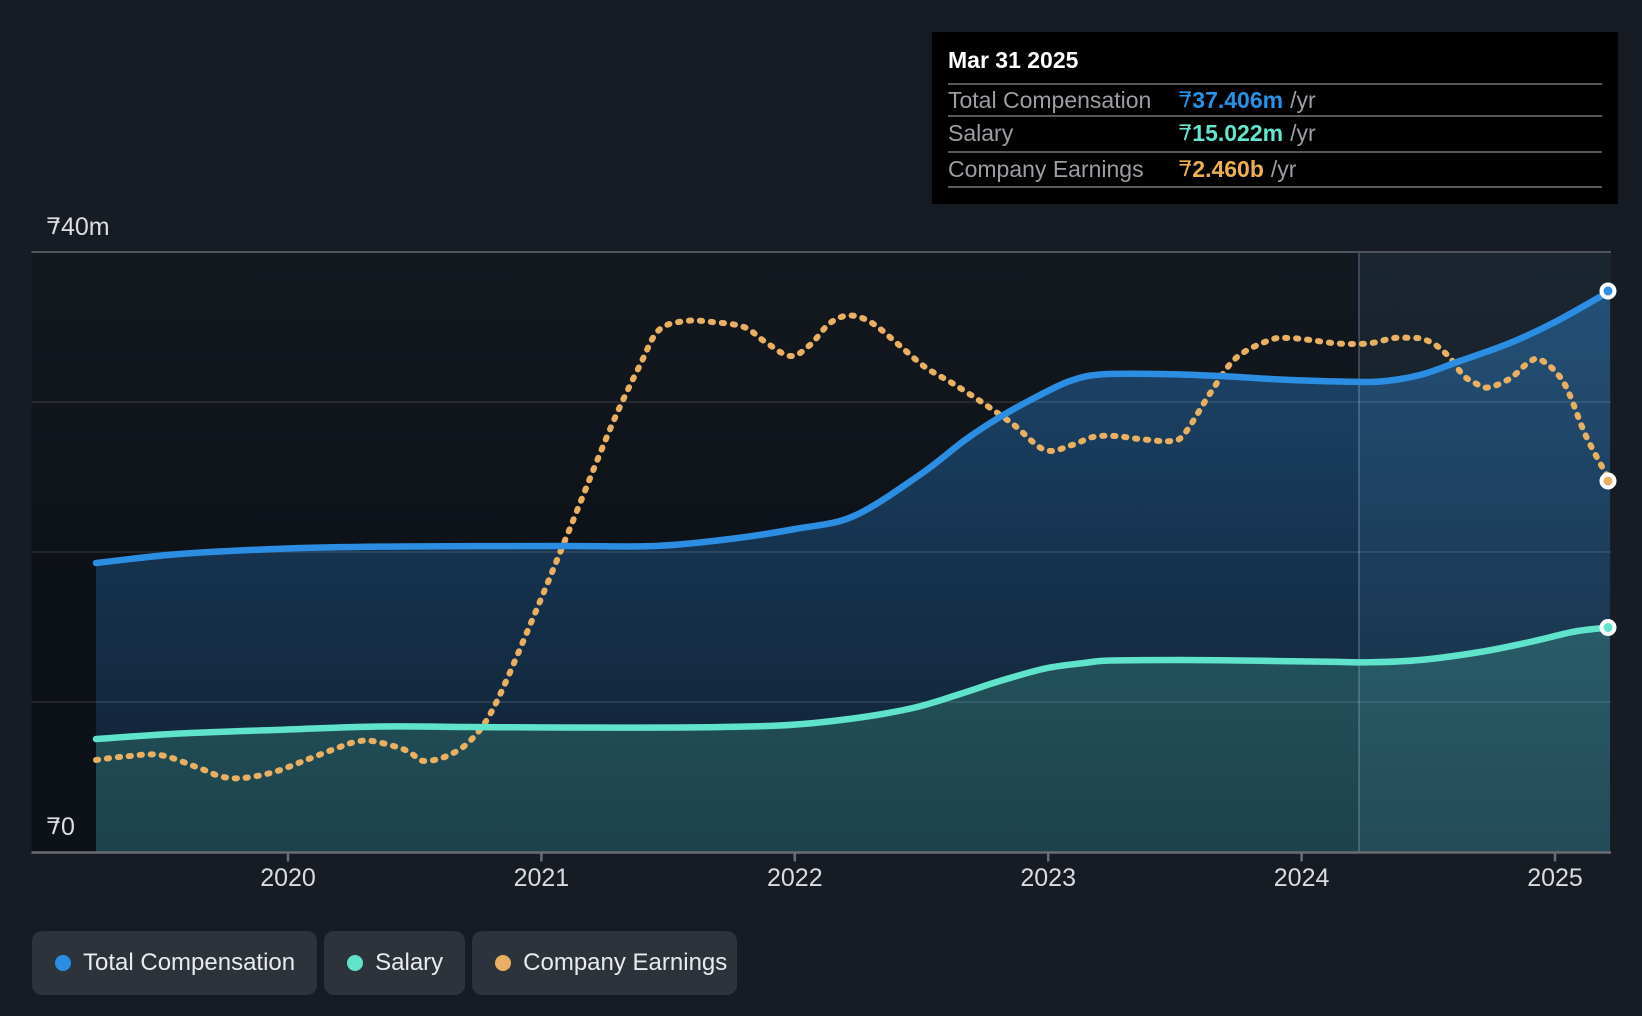 This screenshot has height=1016, width=1642. Describe the element at coordinates (288, 878) in the screenshot. I see `svg-text: 2020` at that location.